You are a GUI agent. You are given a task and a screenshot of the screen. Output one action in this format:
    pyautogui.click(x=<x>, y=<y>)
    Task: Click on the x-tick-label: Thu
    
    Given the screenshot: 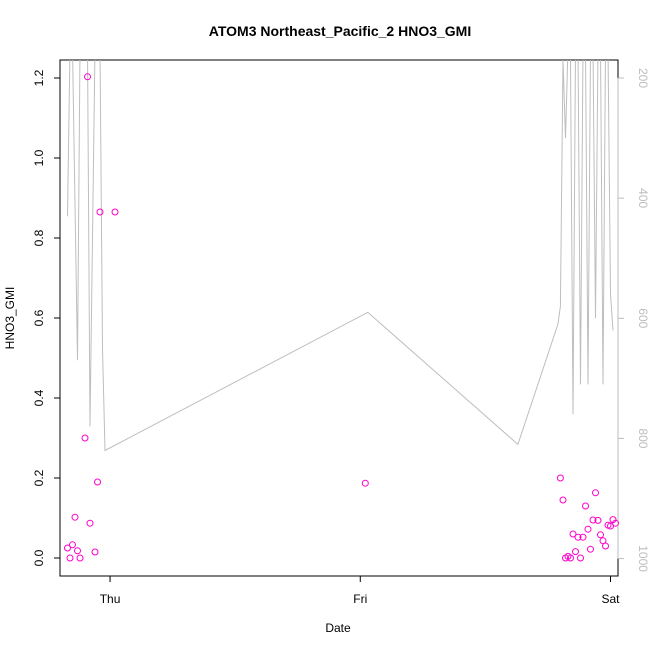 What is the action you would take?
    pyautogui.click(x=110, y=599)
    